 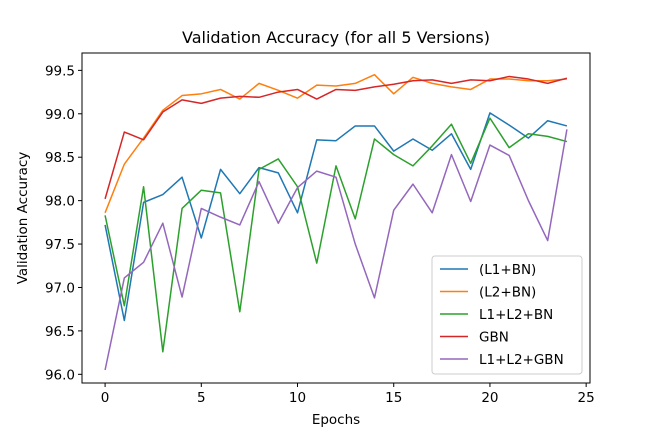 What do you see at coordinates (521, 360) in the screenshot?
I see `legend-label: L1+L2+GBN` at bounding box center [521, 360].